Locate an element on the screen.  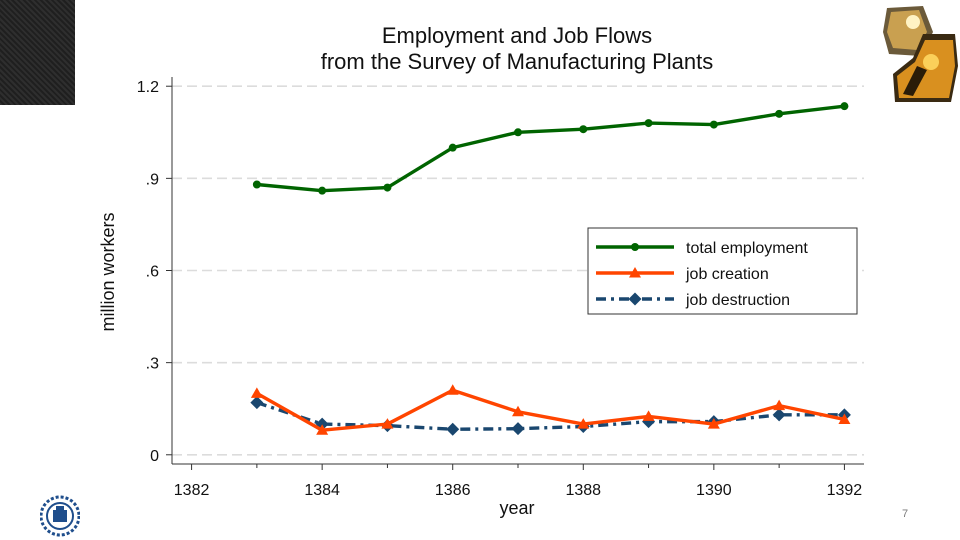
x-tick-labels: 1382 1384 1386 1388 1390 1392 is located at coordinates (518, 490).